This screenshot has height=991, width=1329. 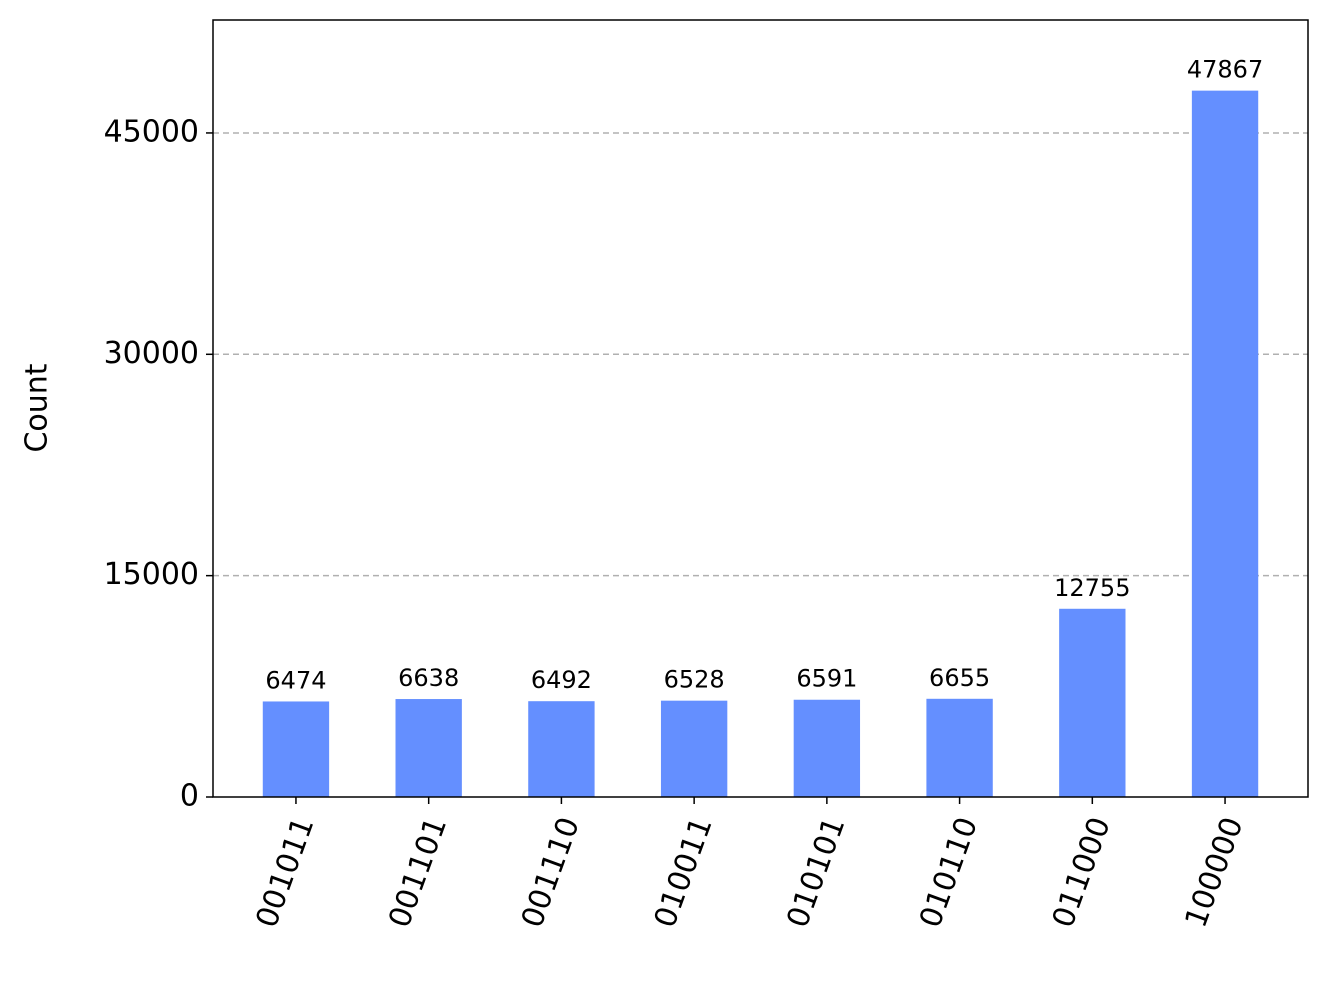 What do you see at coordinates (826, 679) in the screenshot?
I see `value-label: 6591` at bounding box center [826, 679].